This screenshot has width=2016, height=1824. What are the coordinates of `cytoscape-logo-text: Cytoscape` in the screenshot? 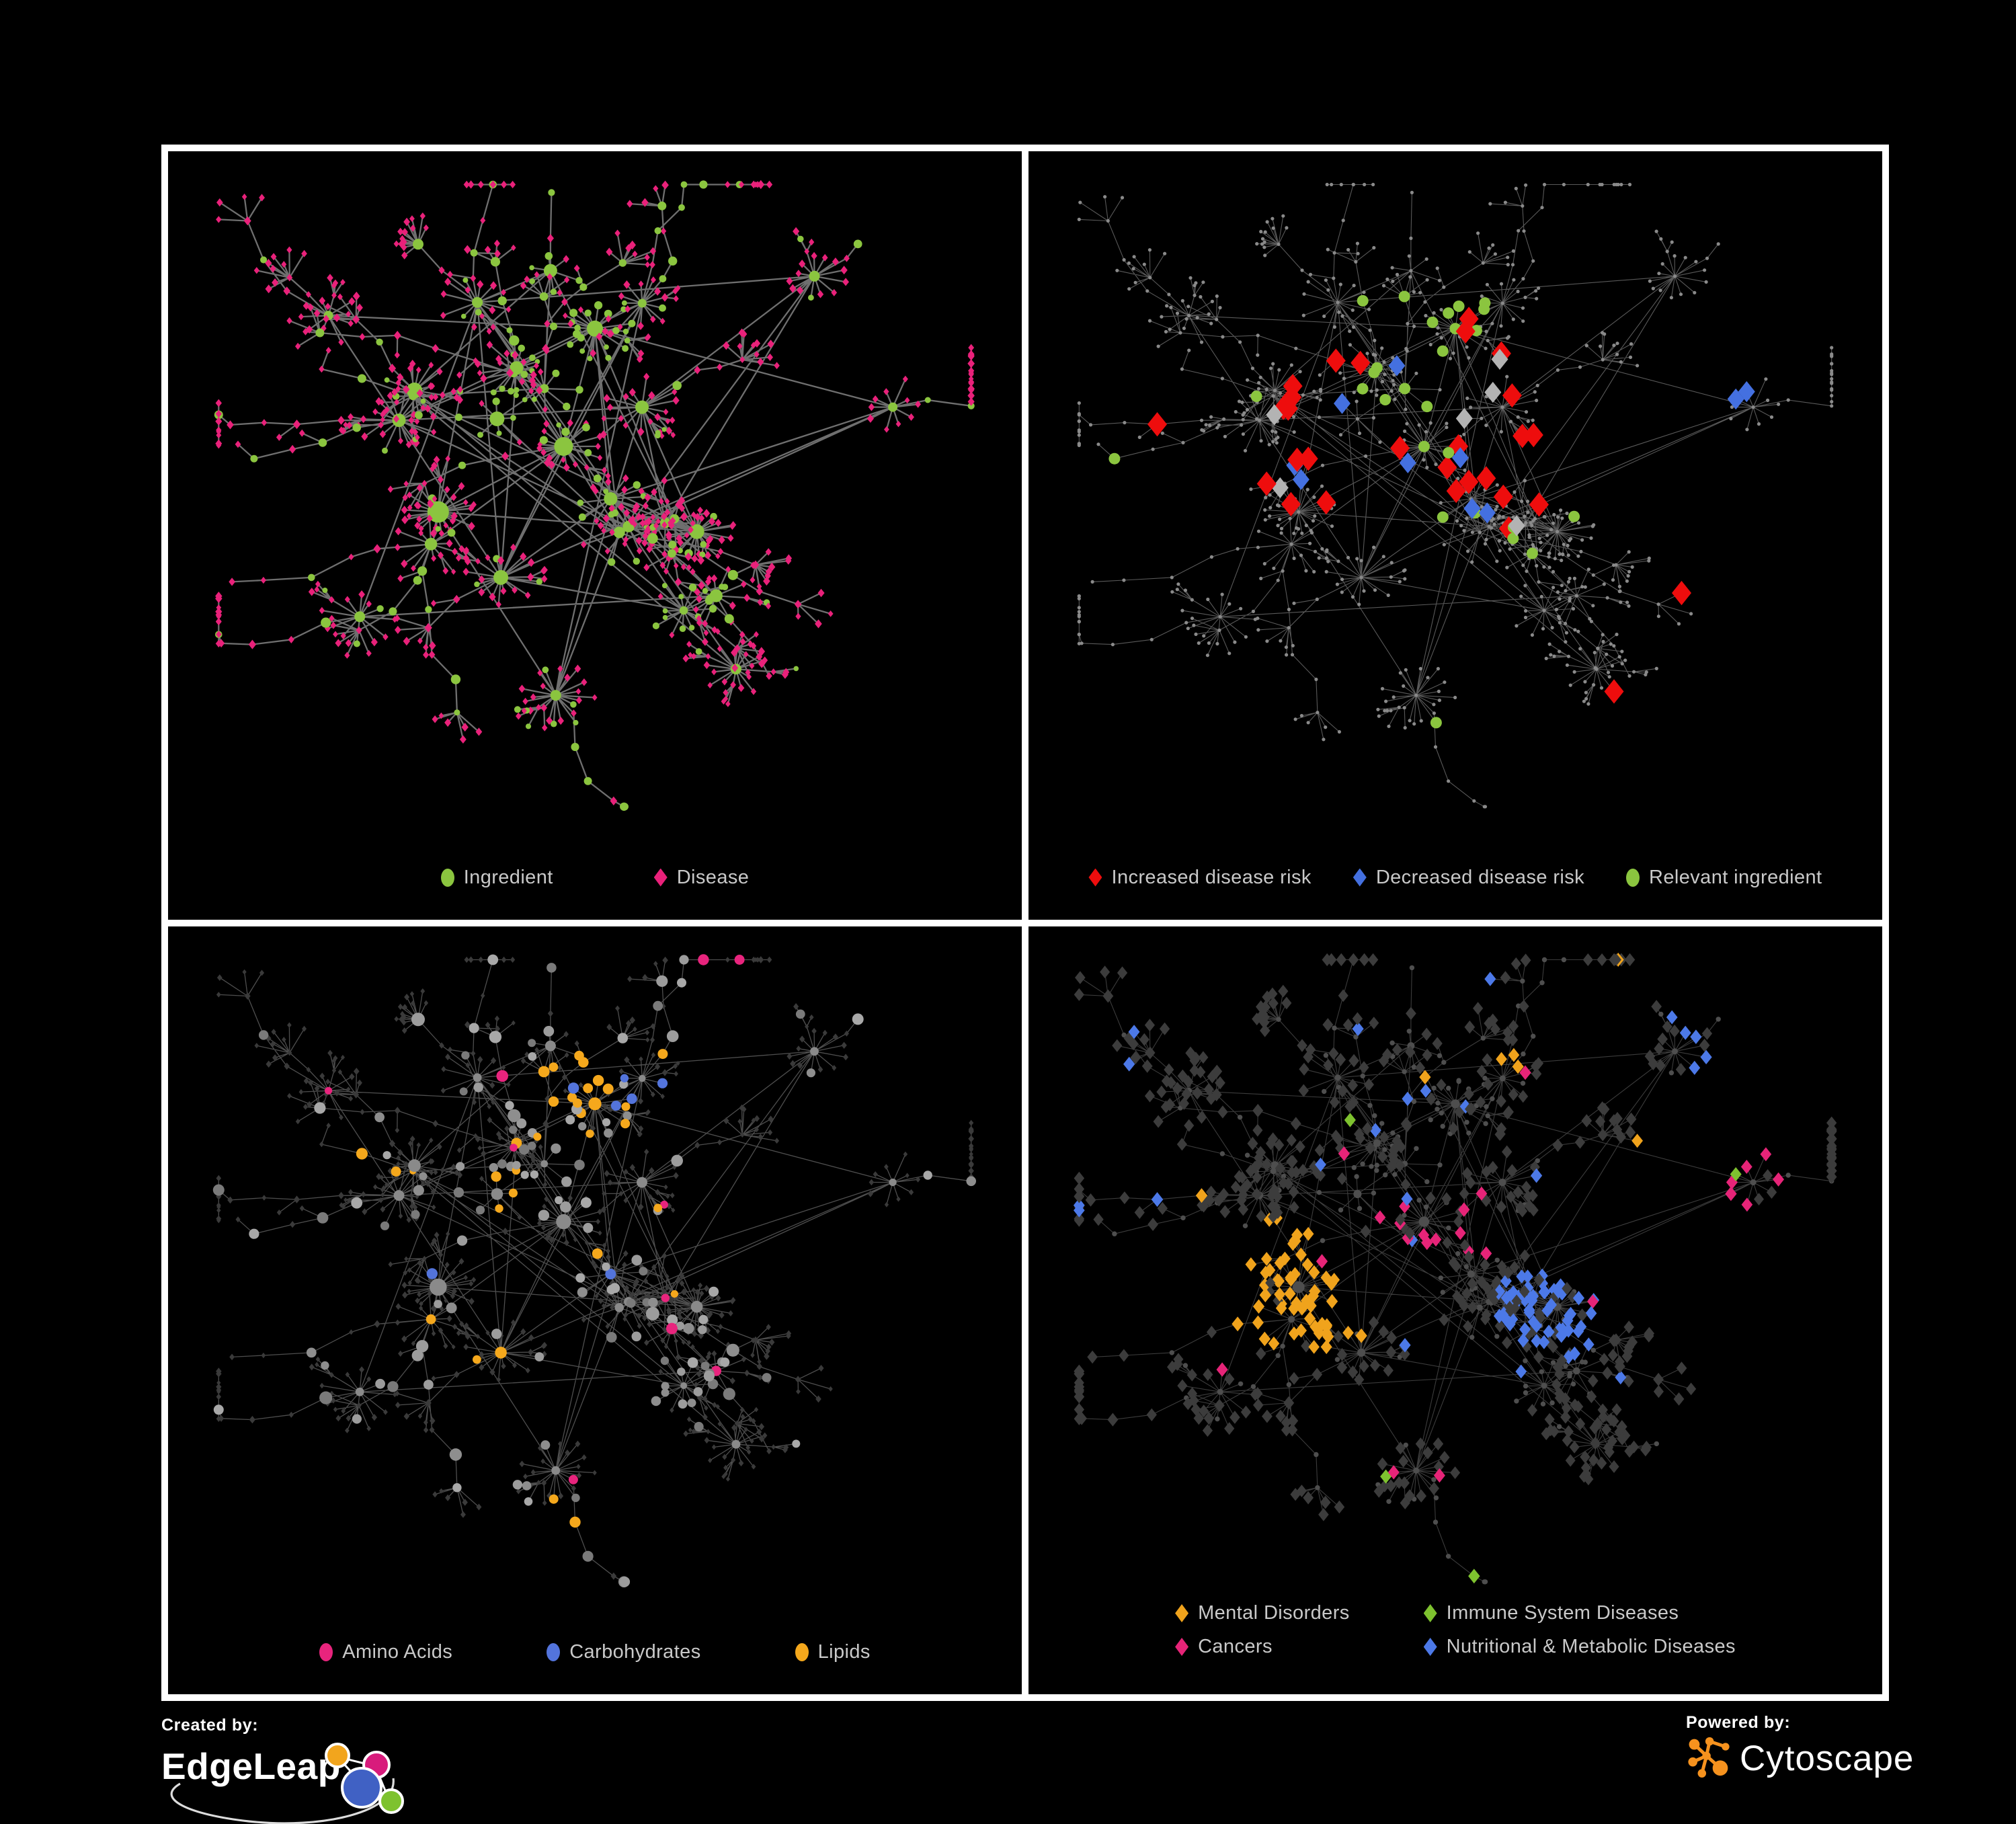 It's located at (1827, 1758).